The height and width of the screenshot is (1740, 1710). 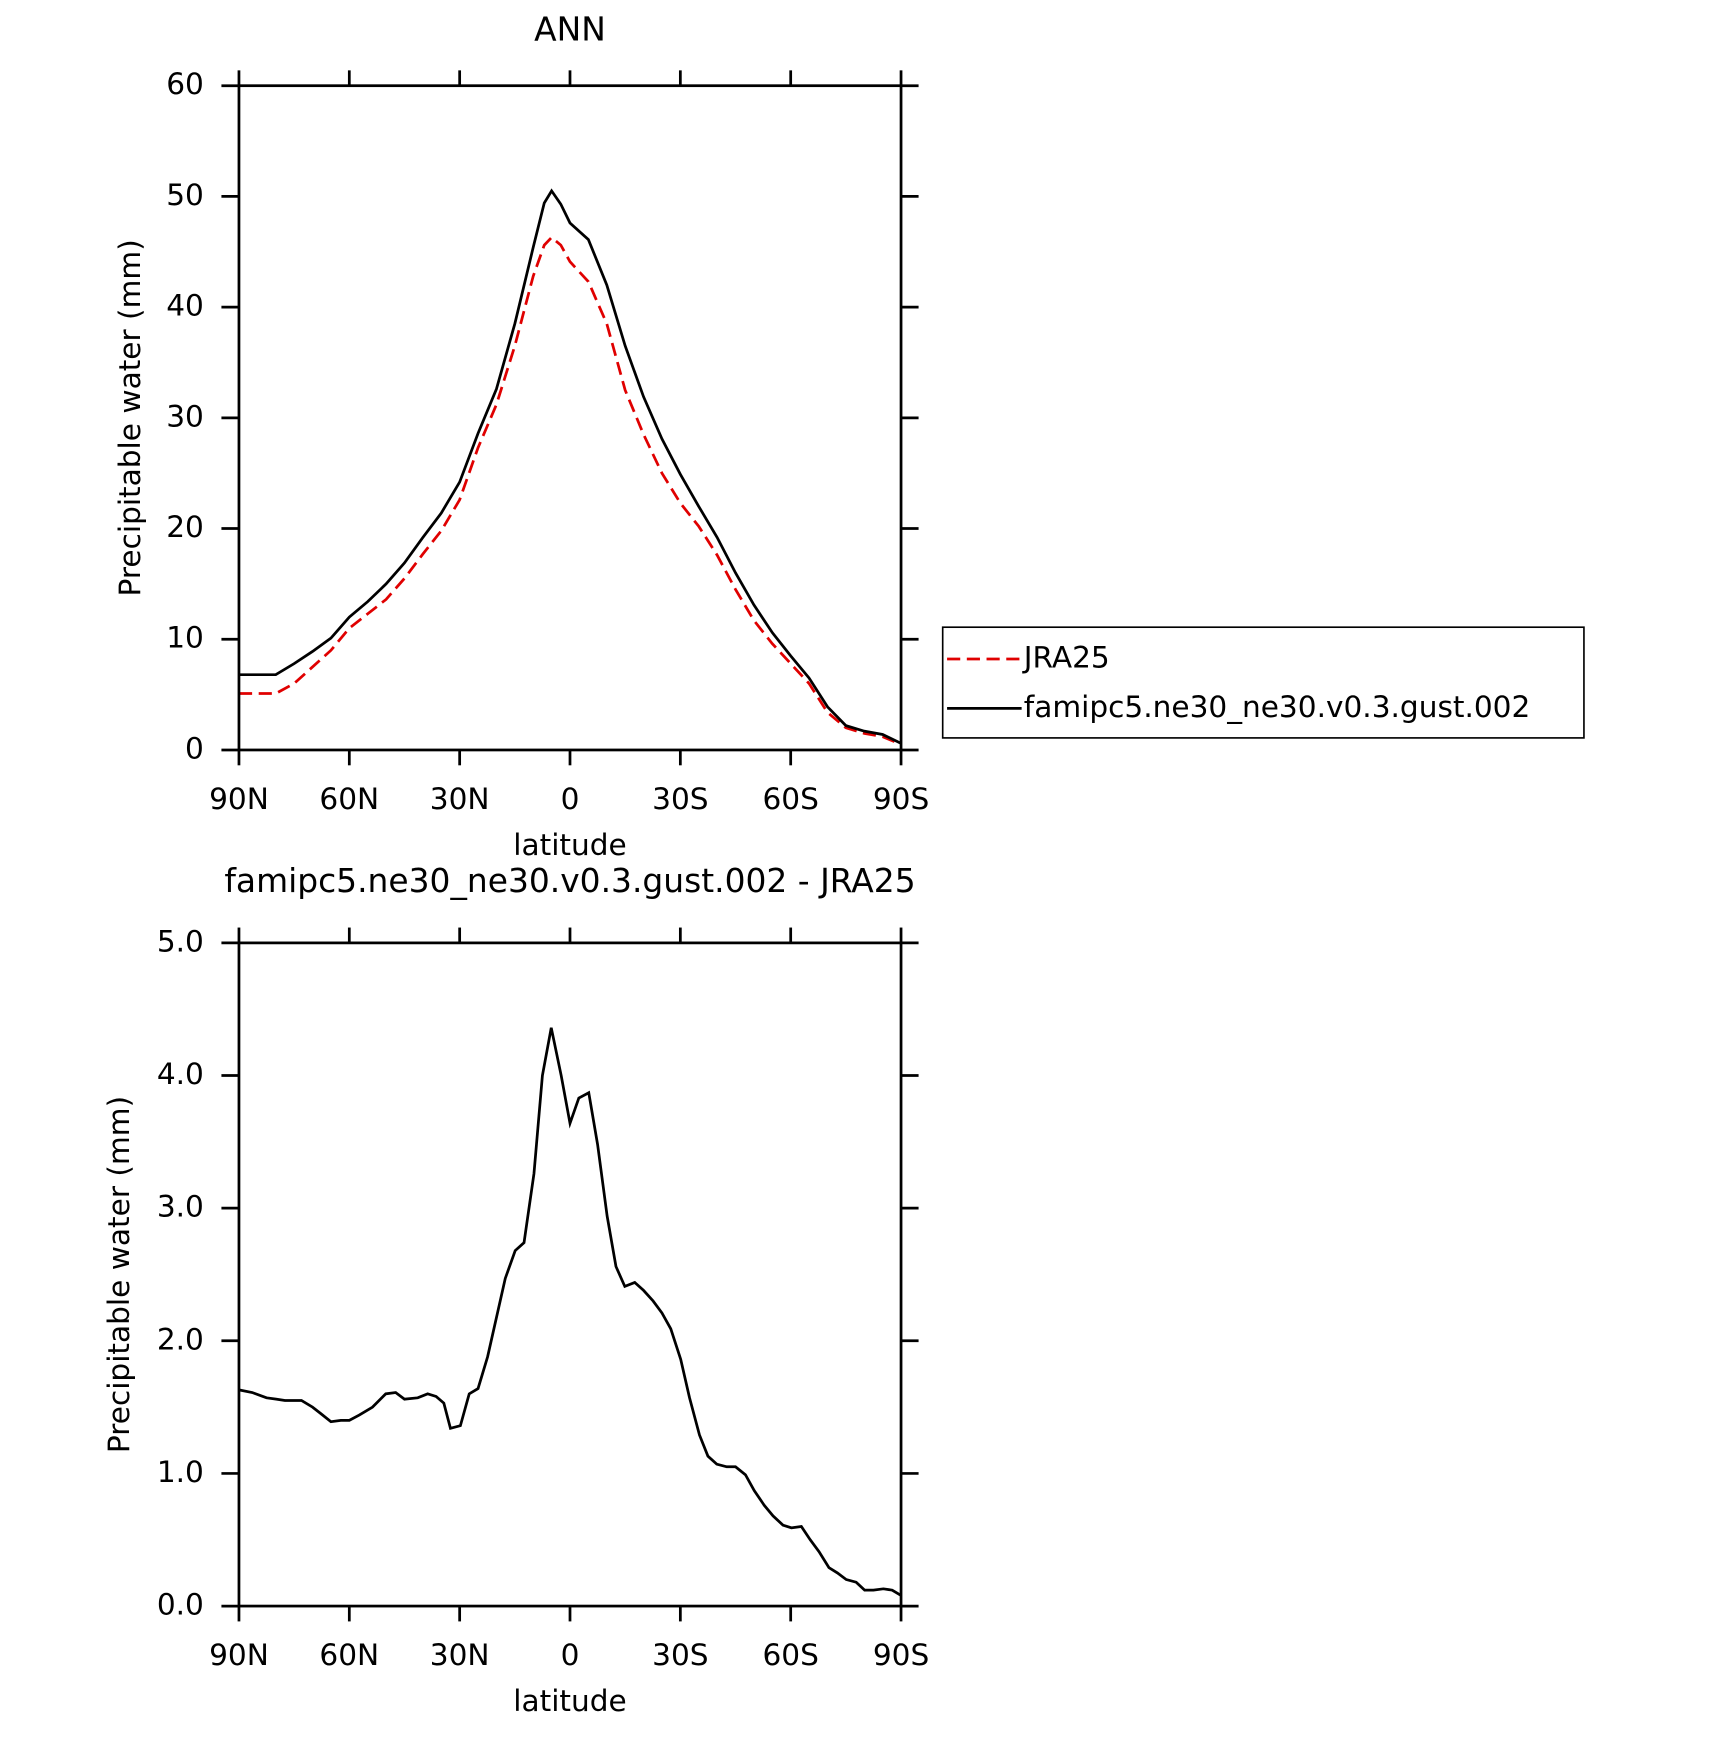 I want to click on y-tick-label: 5.0, so click(x=180, y=941).